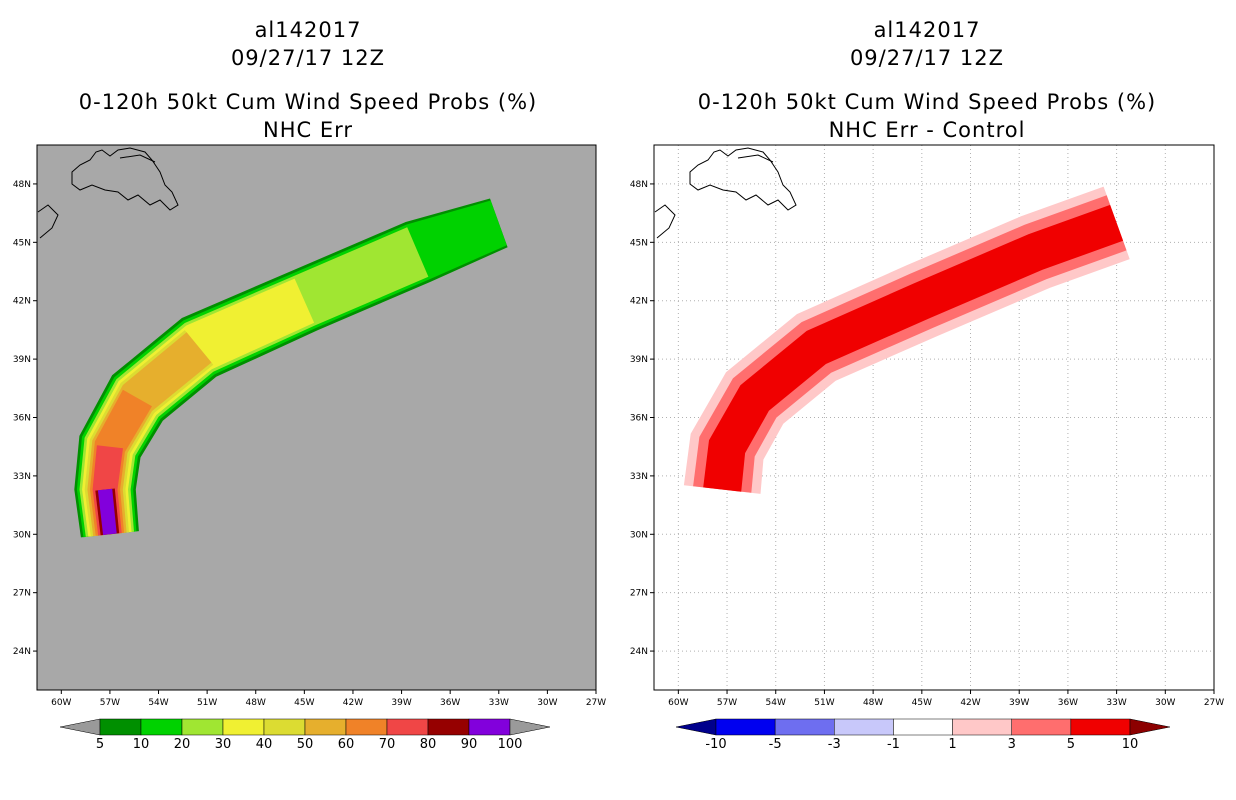 The image size is (1236, 800). Describe the element at coordinates (510, 744) in the screenshot. I see `colorbar-label: 100` at that location.